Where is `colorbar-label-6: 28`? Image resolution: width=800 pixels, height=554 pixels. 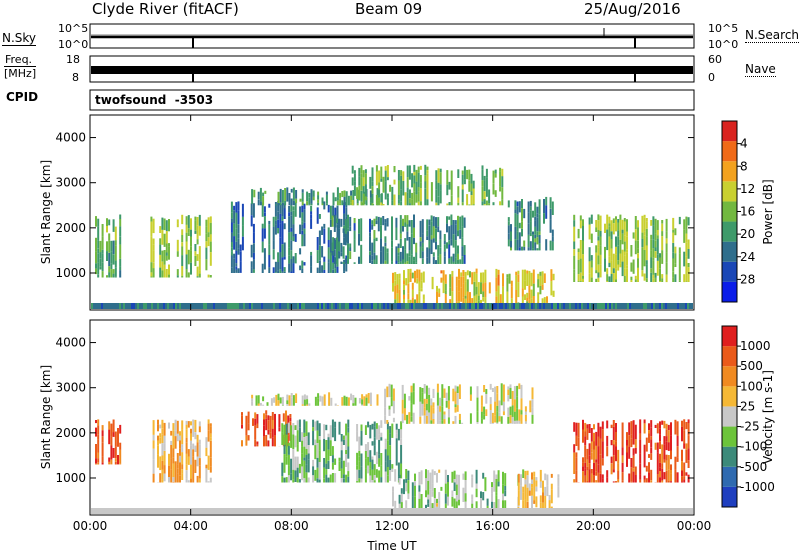 colorbar-label-6: 28 is located at coordinates (747, 279).